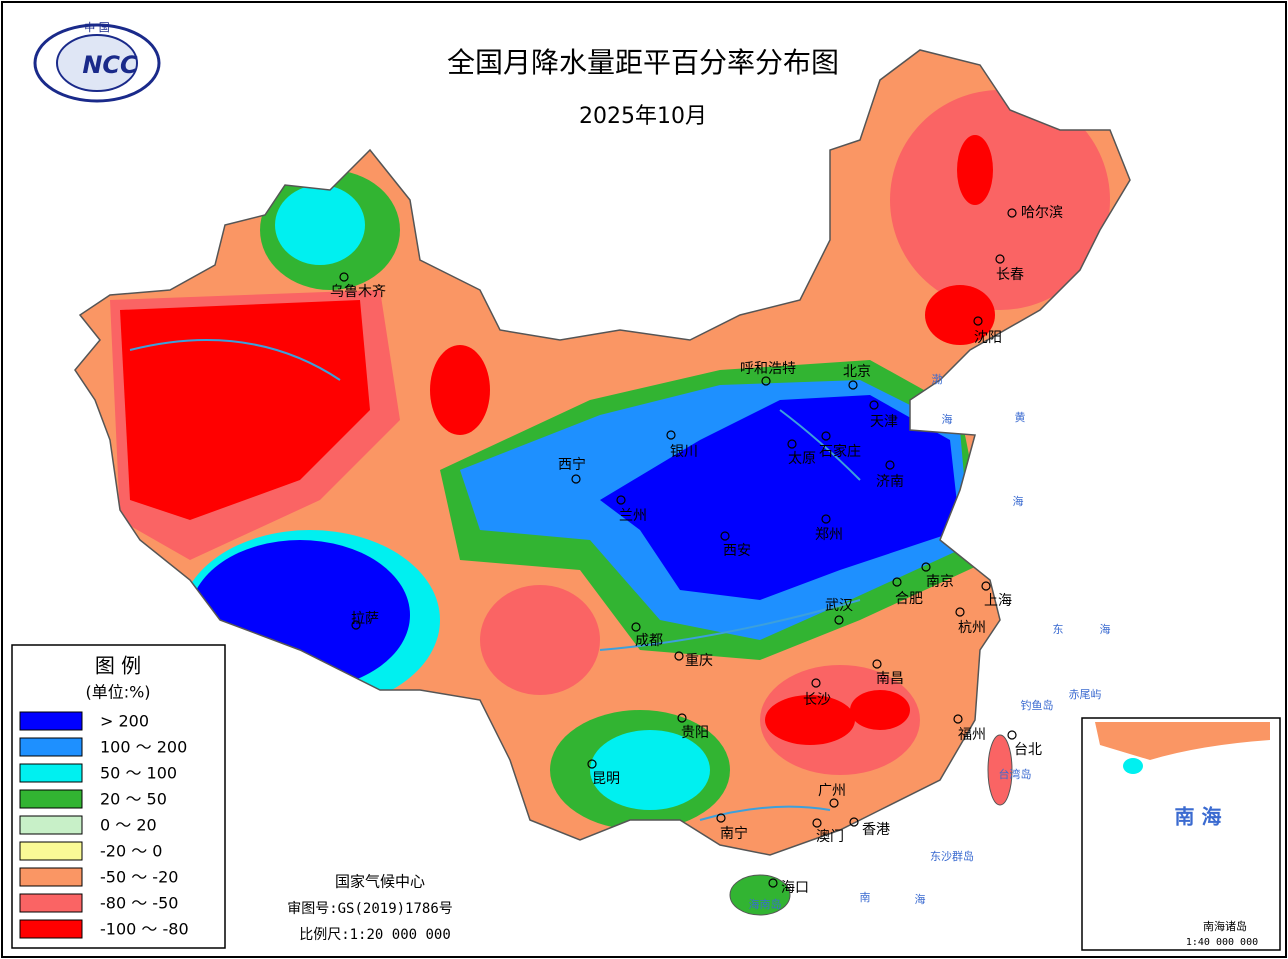 This screenshot has width=1288, height=959. I want to click on city-label: 昆明, so click(606, 779).